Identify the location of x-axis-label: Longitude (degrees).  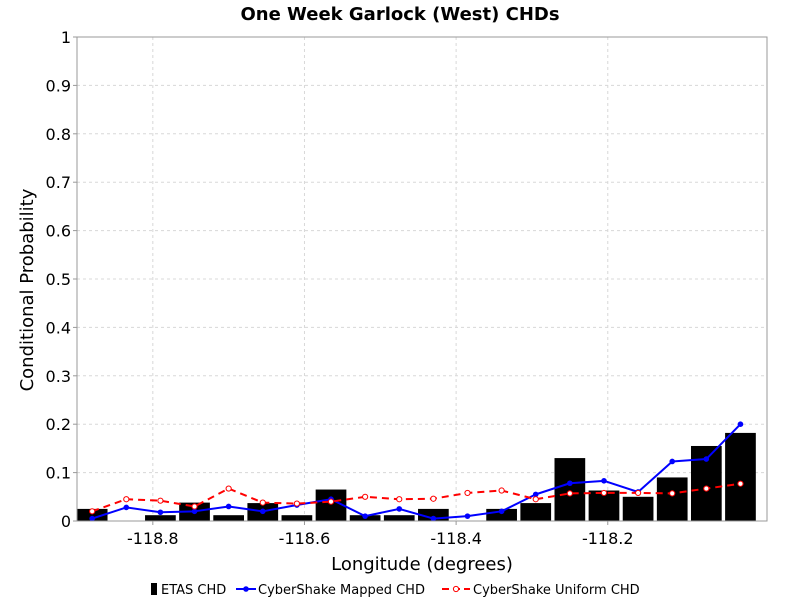
(422, 564).